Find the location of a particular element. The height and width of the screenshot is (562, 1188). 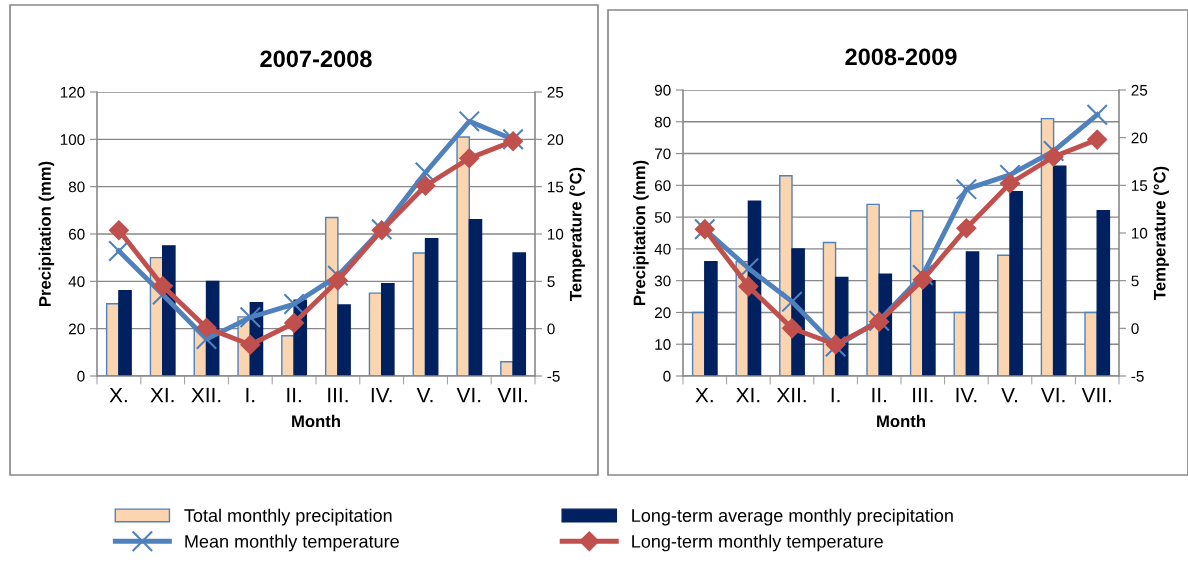

chart-title: 2007-2008 is located at coordinates (316, 59).